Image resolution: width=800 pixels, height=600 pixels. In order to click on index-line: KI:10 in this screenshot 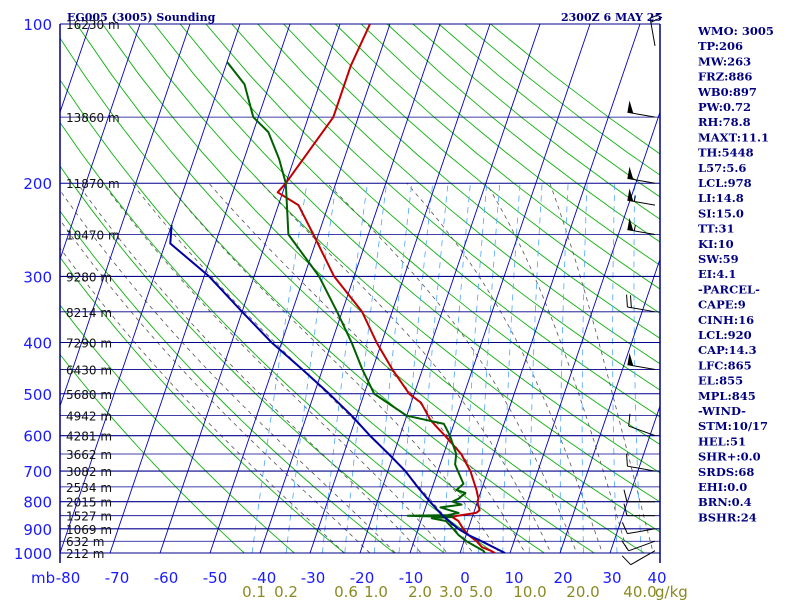, I will do `click(716, 244)`.